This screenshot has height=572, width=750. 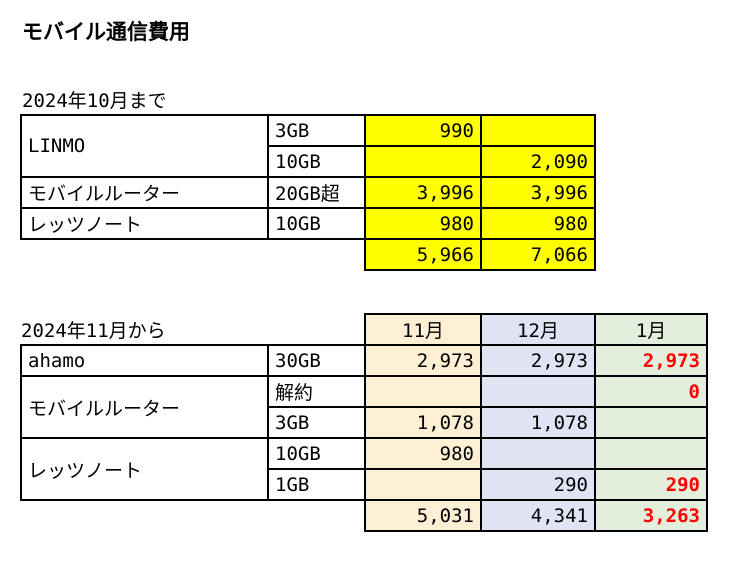 I want to click on table-row: モバイルルーター 解約 0, so click(x=364, y=407).